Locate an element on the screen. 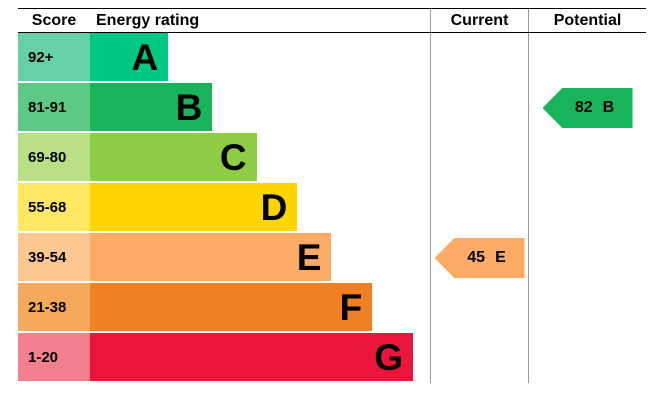 The height and width of the screenshot is (401, 651). rating-value: 45 is located at coordinates (476, 257).